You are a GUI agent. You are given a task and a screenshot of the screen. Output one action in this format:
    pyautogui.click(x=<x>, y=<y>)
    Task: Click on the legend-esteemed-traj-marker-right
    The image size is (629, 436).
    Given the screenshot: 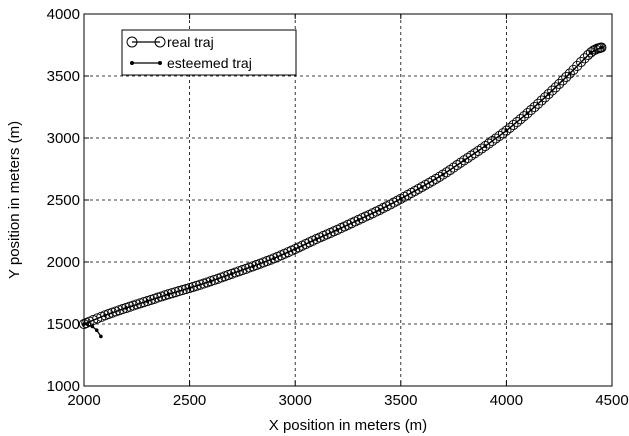 What is the action you would take?
    pyautogui.click(x=160, y=63)
    